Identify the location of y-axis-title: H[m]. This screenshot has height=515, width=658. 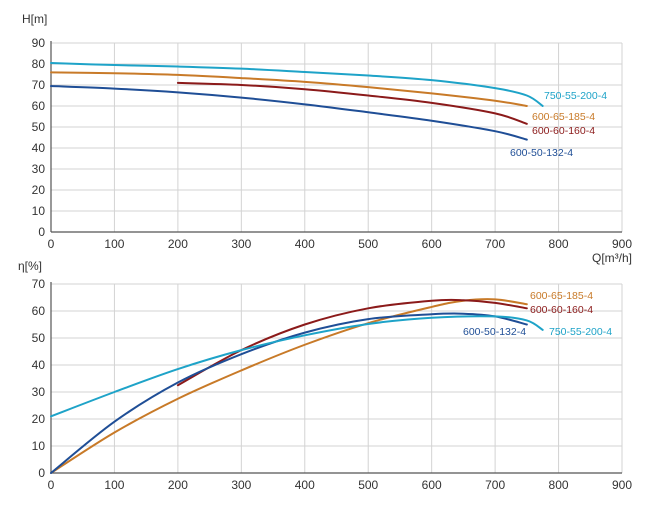
(34, 19).